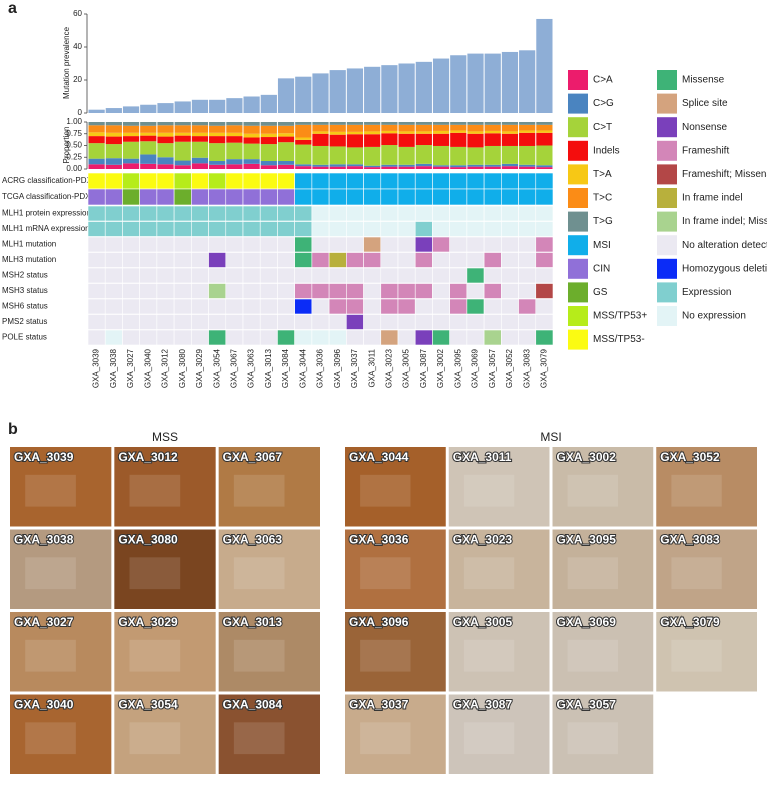  Describe the element at coordinates (147, 368) in the screenshot. I see `x-tick-label: GXA_3040` at that location.